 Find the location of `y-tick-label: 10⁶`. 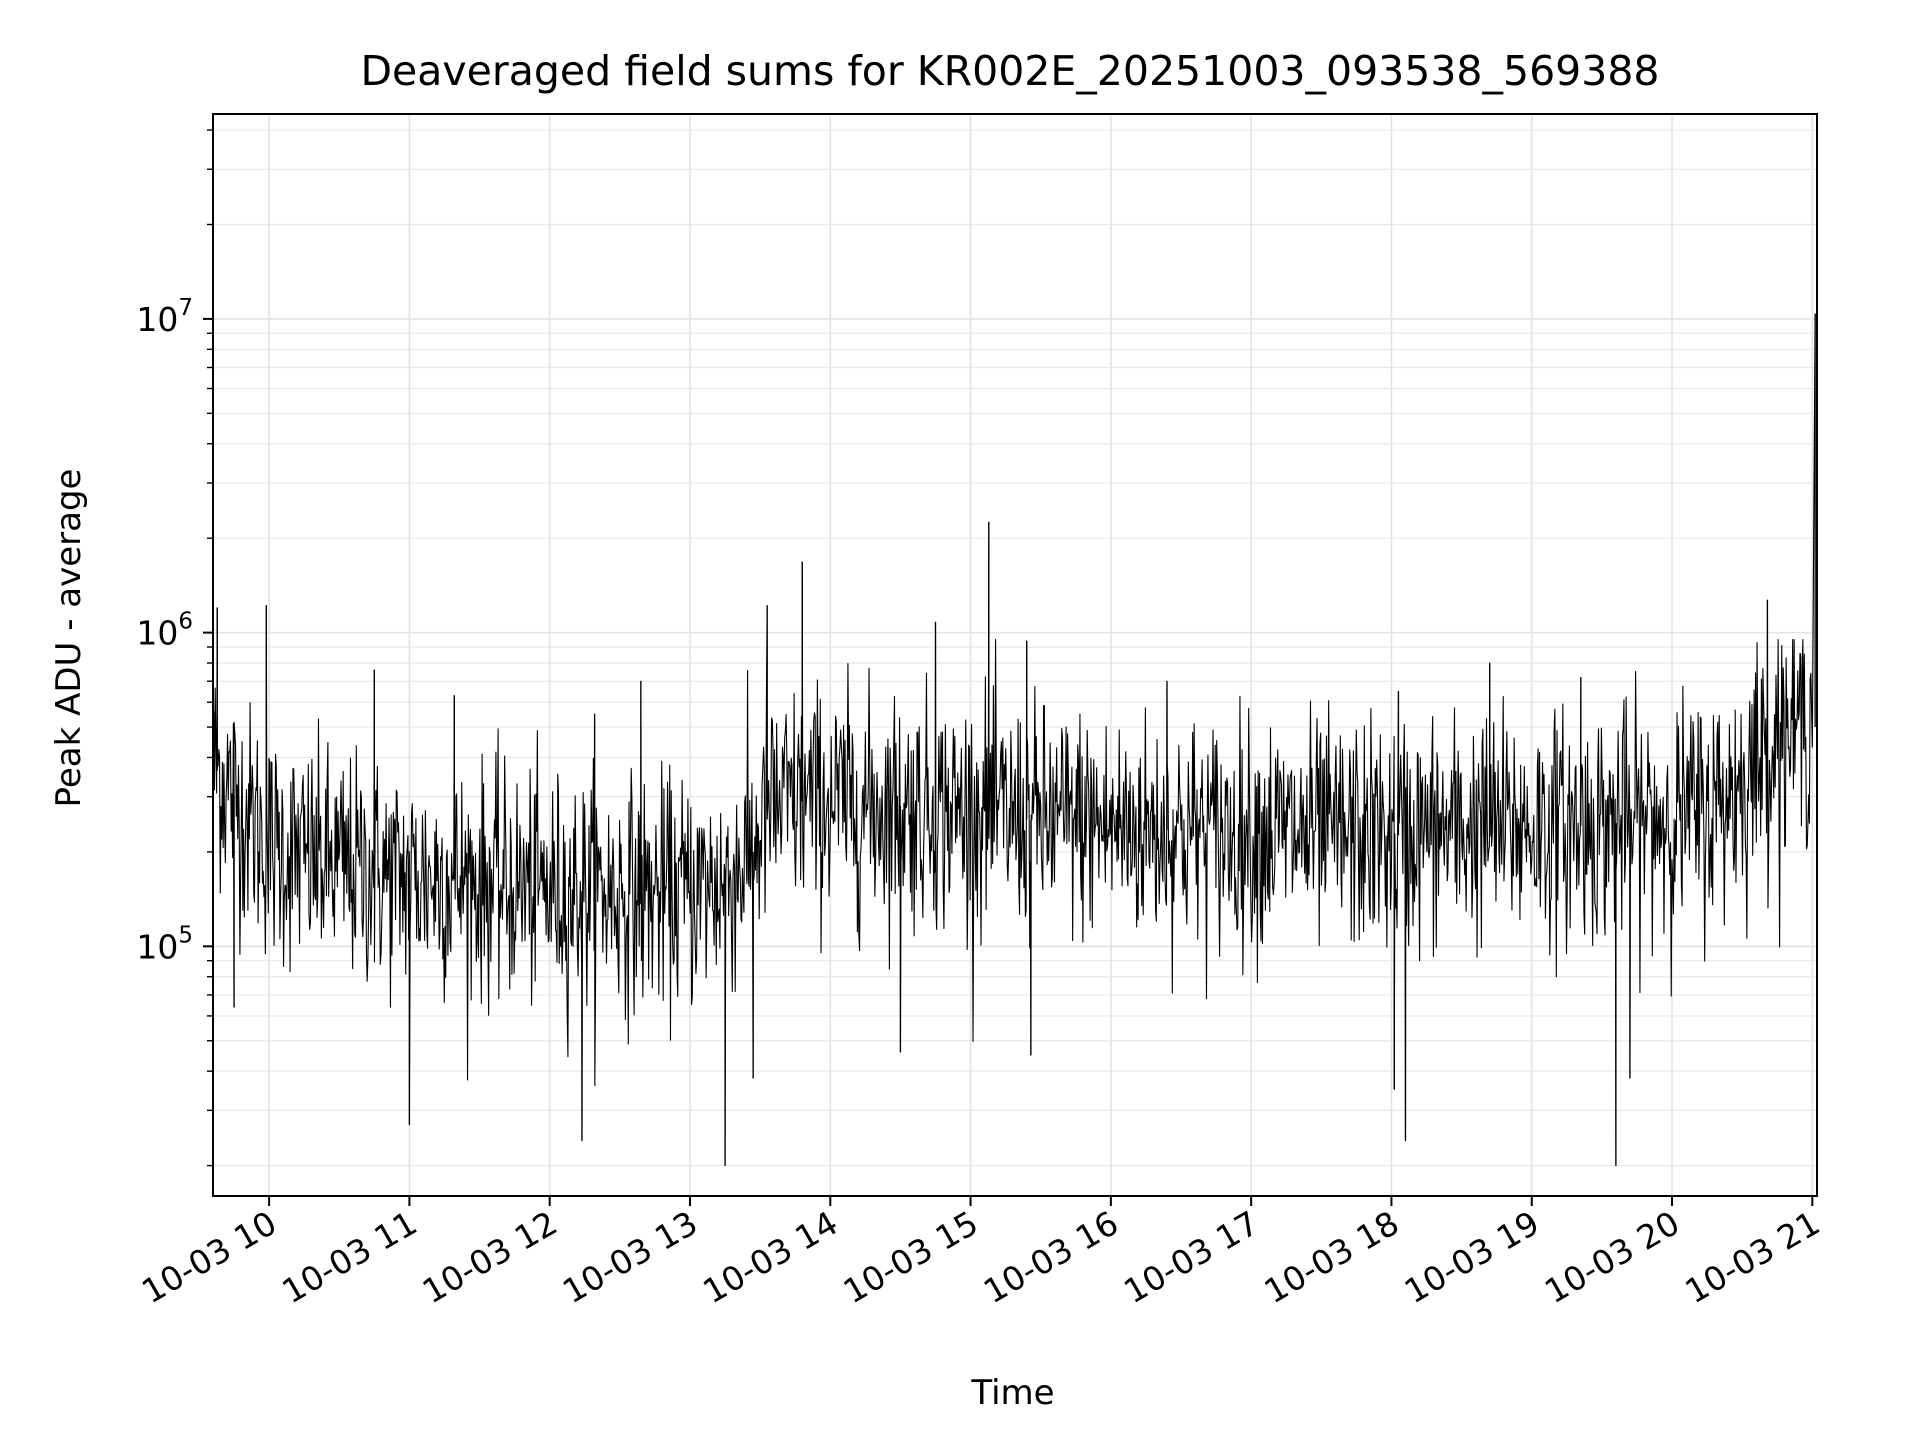

y-tick-label: 10⁶ is located at coordinates (164, 631).